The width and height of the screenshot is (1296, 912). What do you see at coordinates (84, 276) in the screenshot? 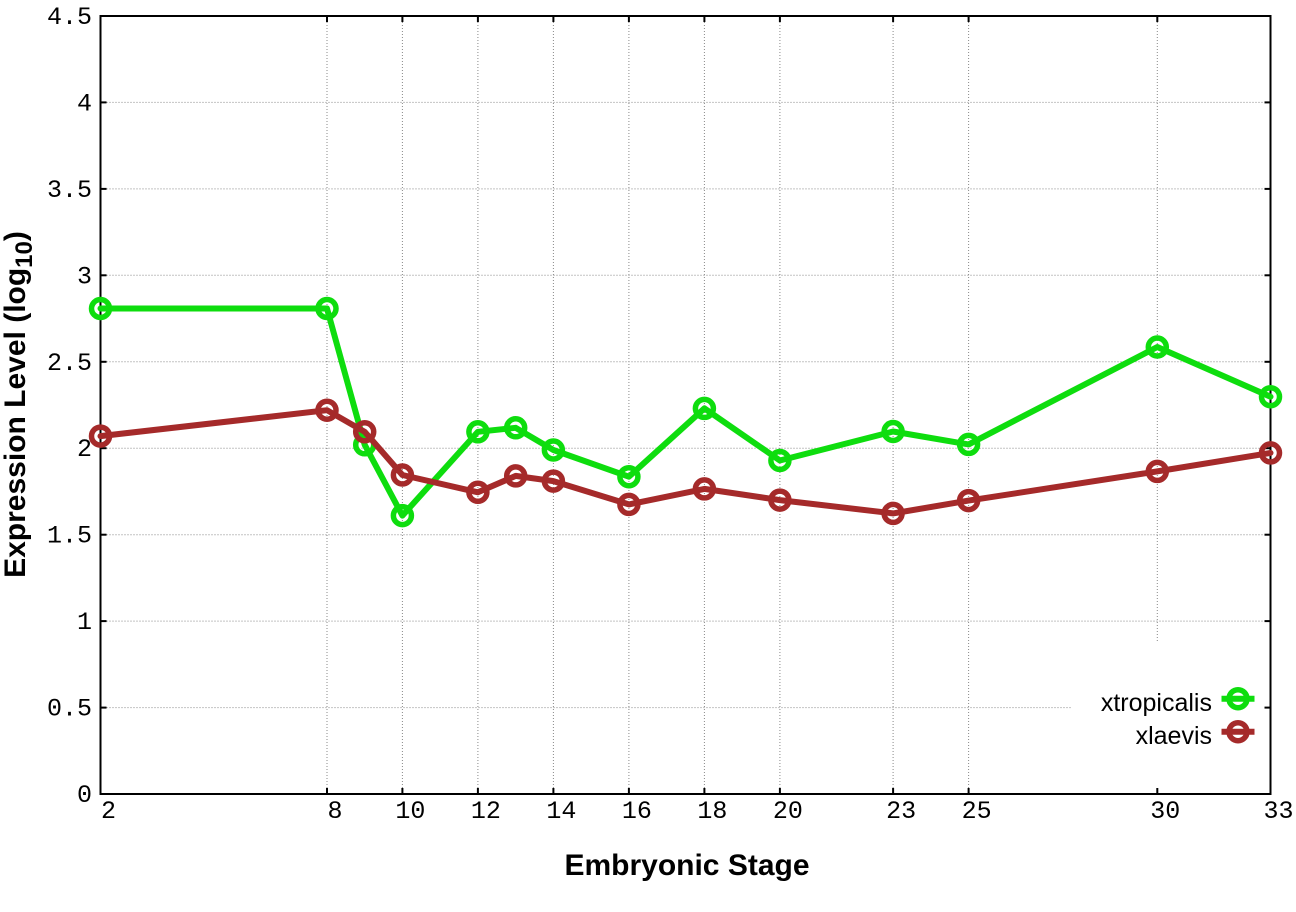
I see `svg-text: 3` at bounding box center [84, 276].